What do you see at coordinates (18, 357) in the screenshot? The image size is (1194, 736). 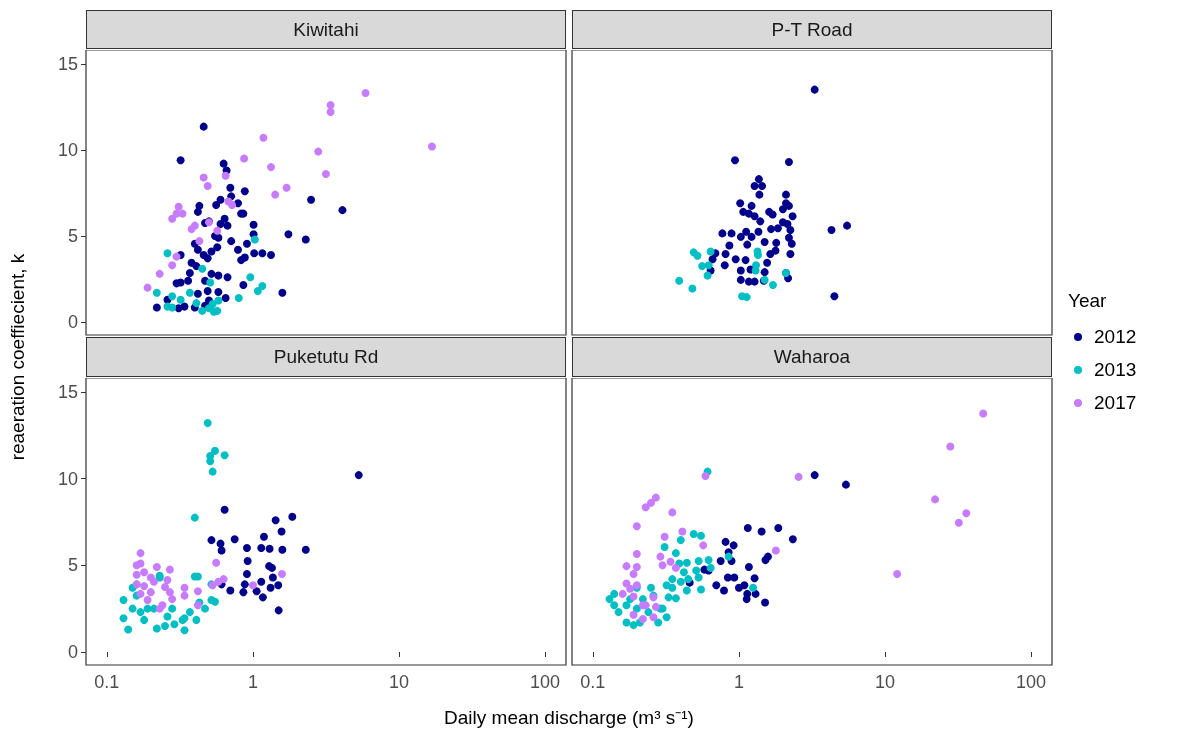 I see `y-axis-title: reaeration coeffiecient, k` at bounding box center [18, 357].